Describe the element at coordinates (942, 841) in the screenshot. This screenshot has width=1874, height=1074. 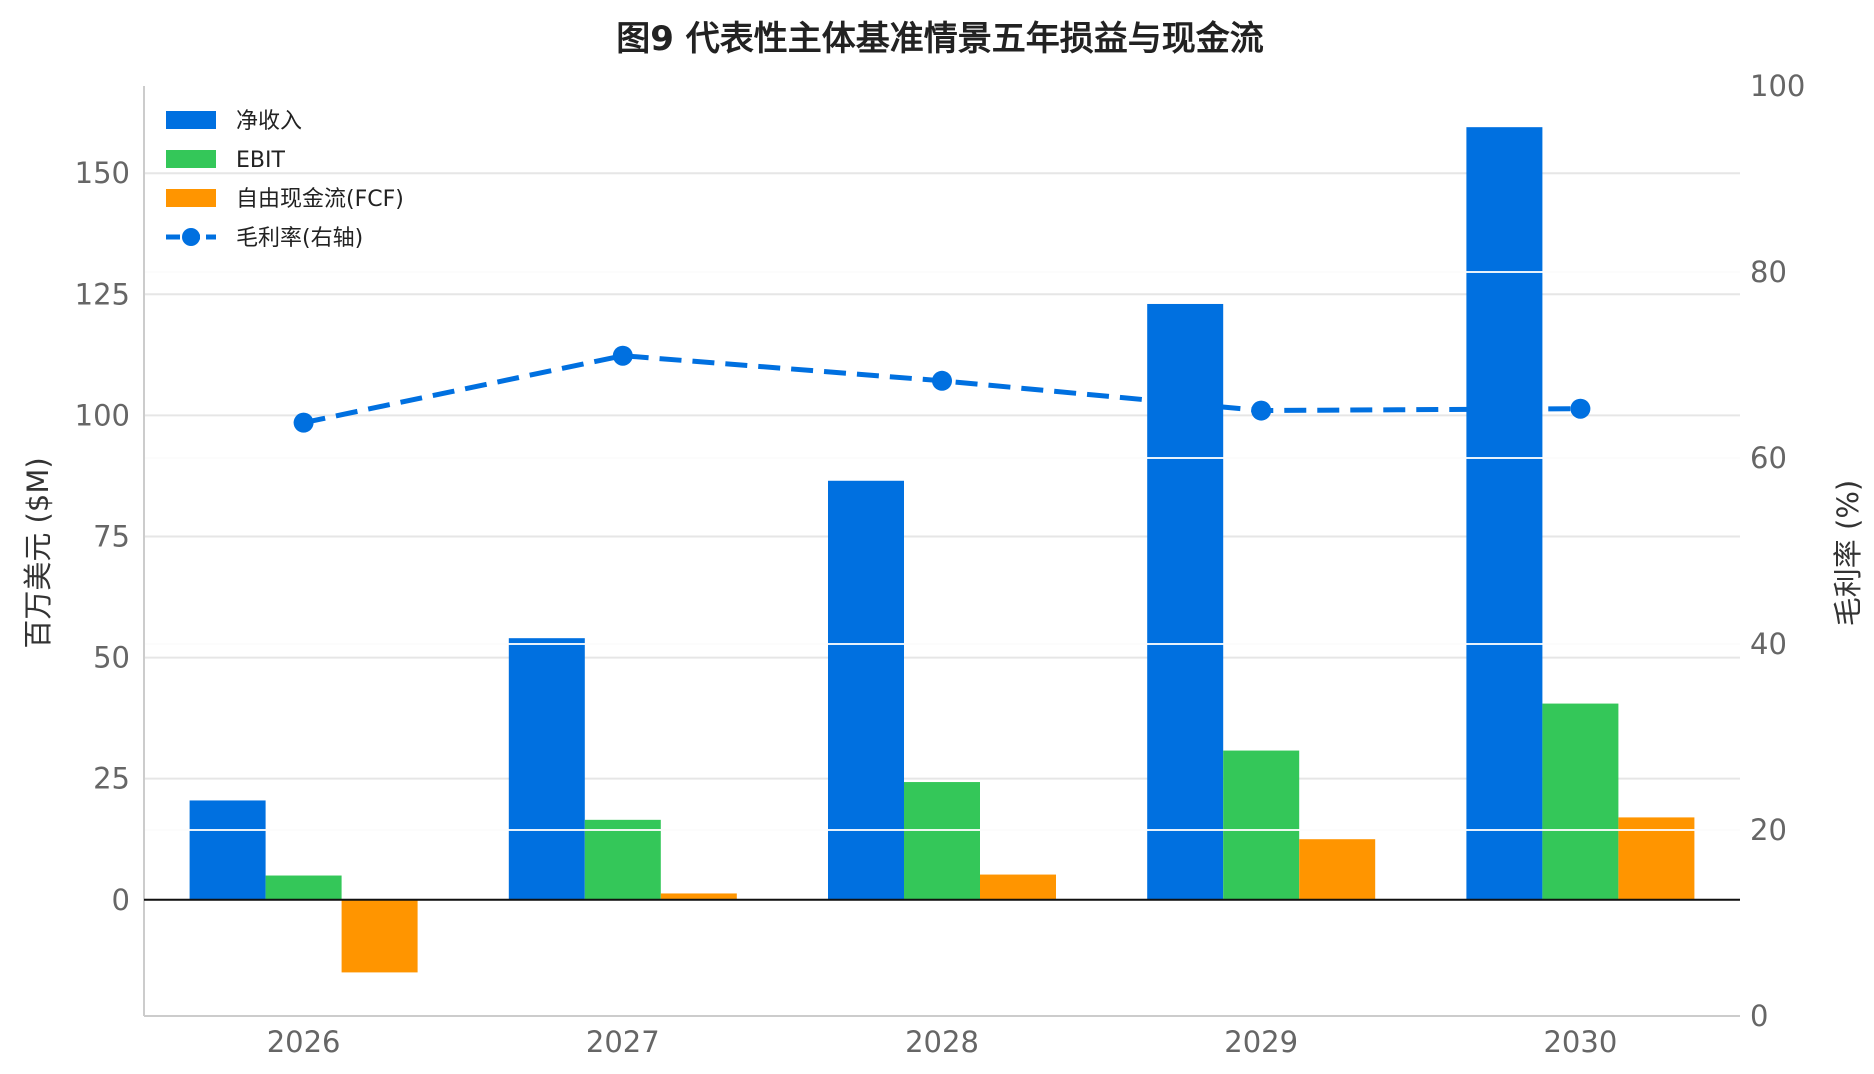
I see `bar-2-2028` at that location.